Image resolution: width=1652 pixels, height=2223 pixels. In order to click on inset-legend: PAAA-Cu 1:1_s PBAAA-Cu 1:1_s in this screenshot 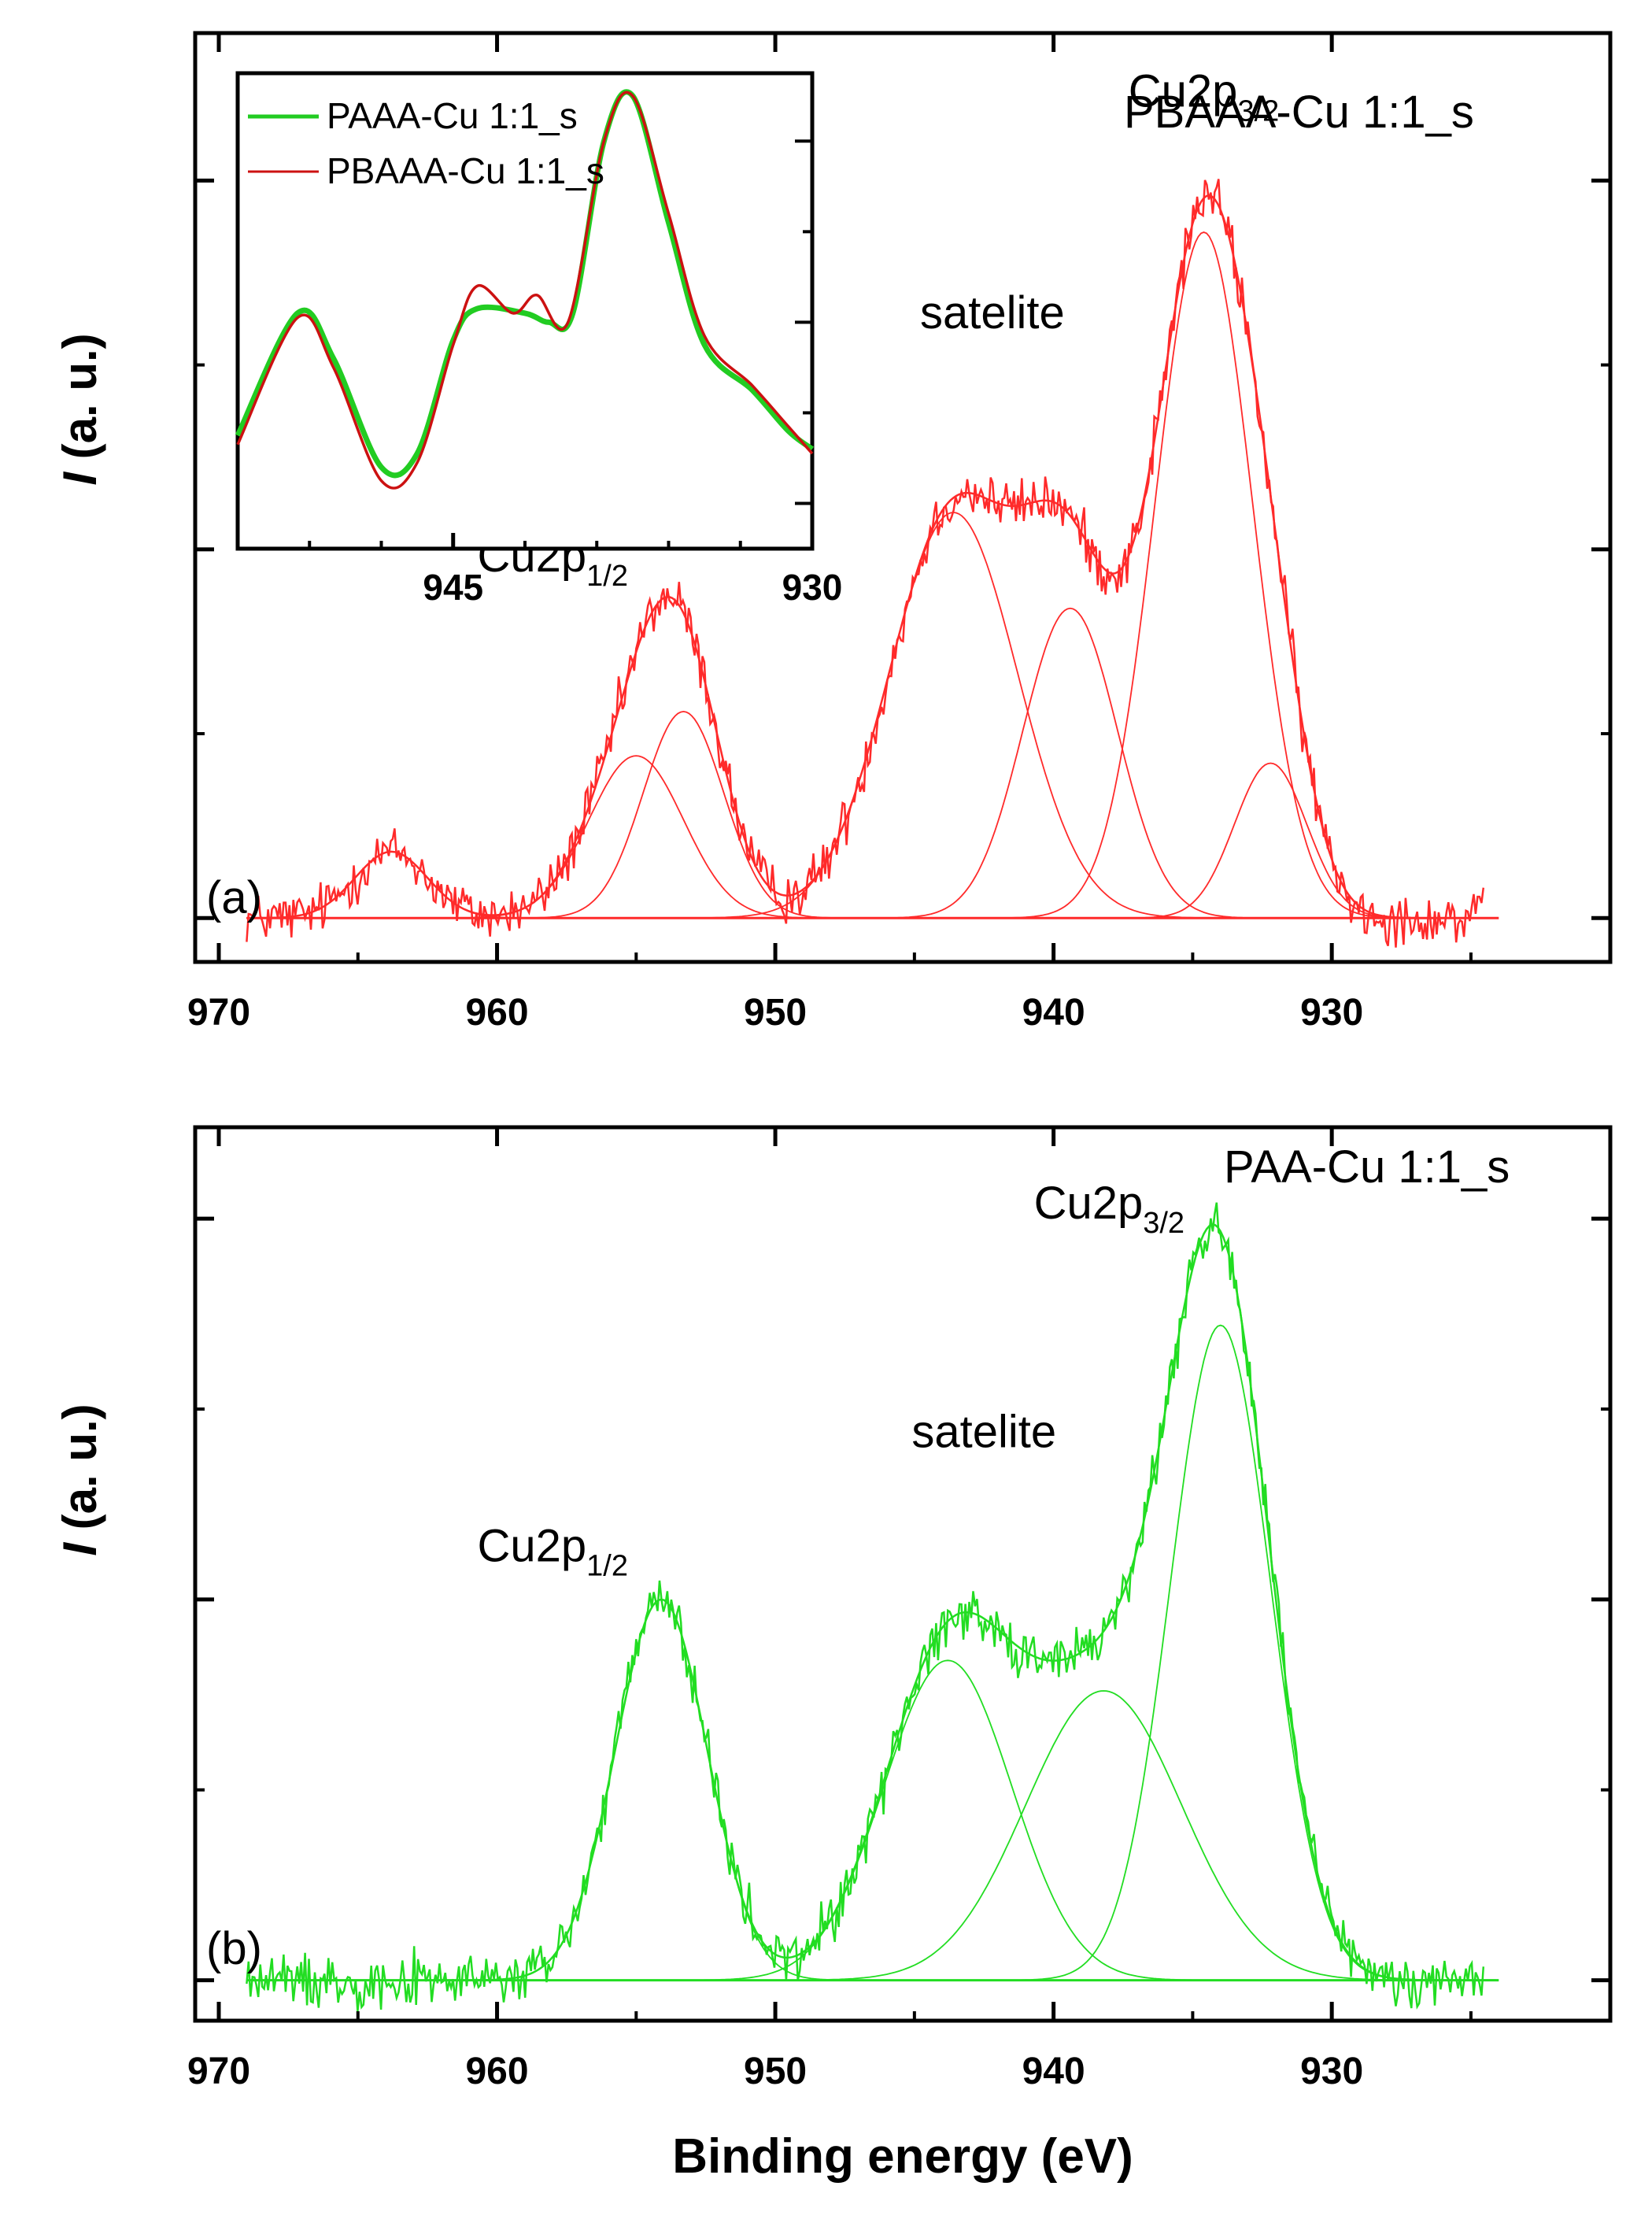, I will do `click(426, 143)`.